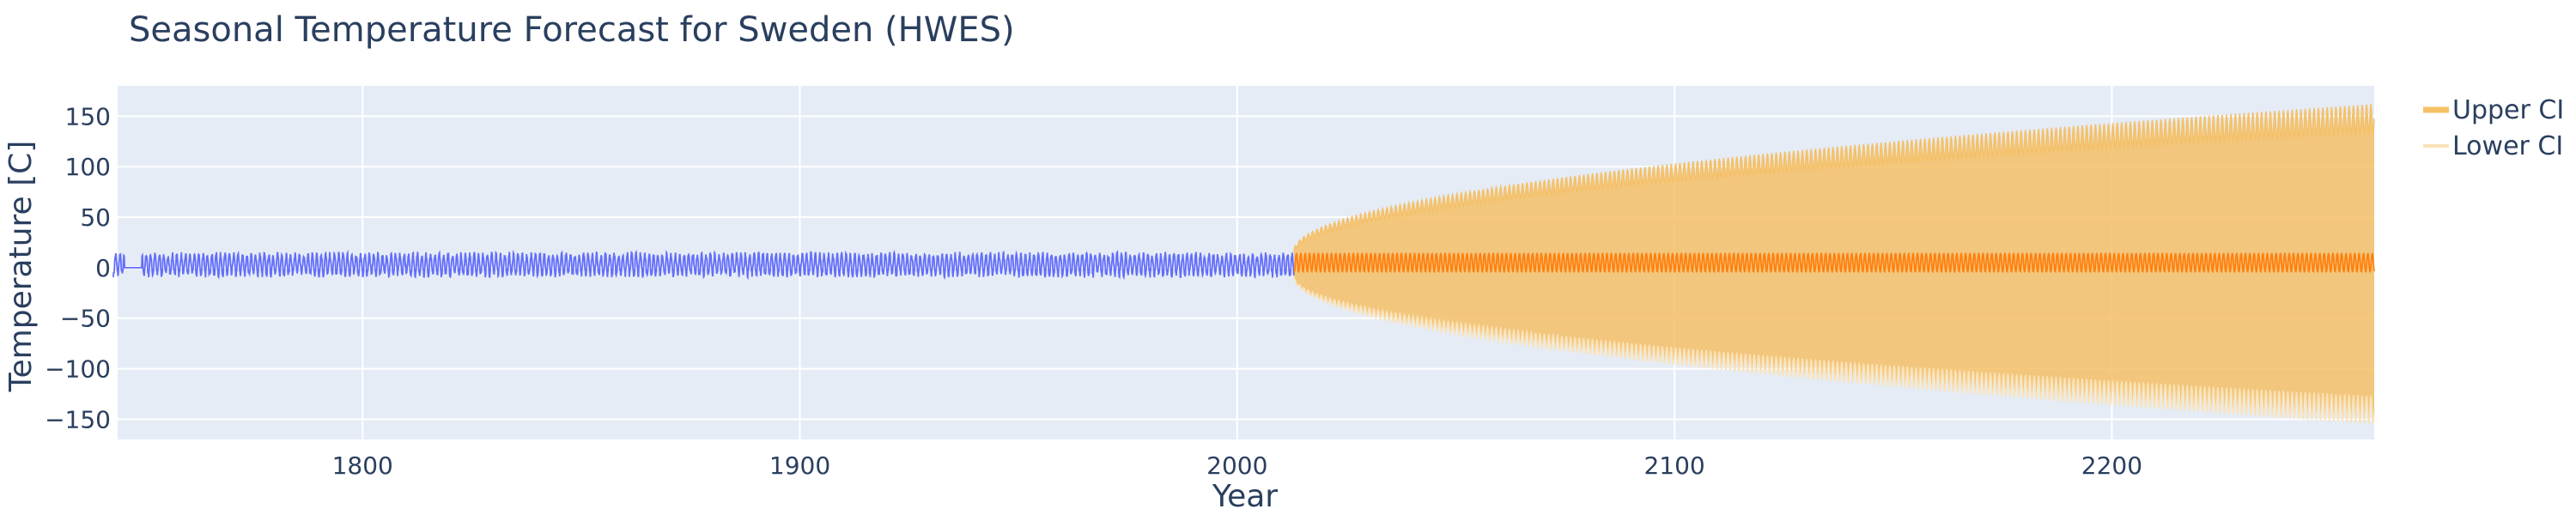  Describe the element at coordinates (103, 268) in the screenshot. I see `y-tick-label: 0` at that location.